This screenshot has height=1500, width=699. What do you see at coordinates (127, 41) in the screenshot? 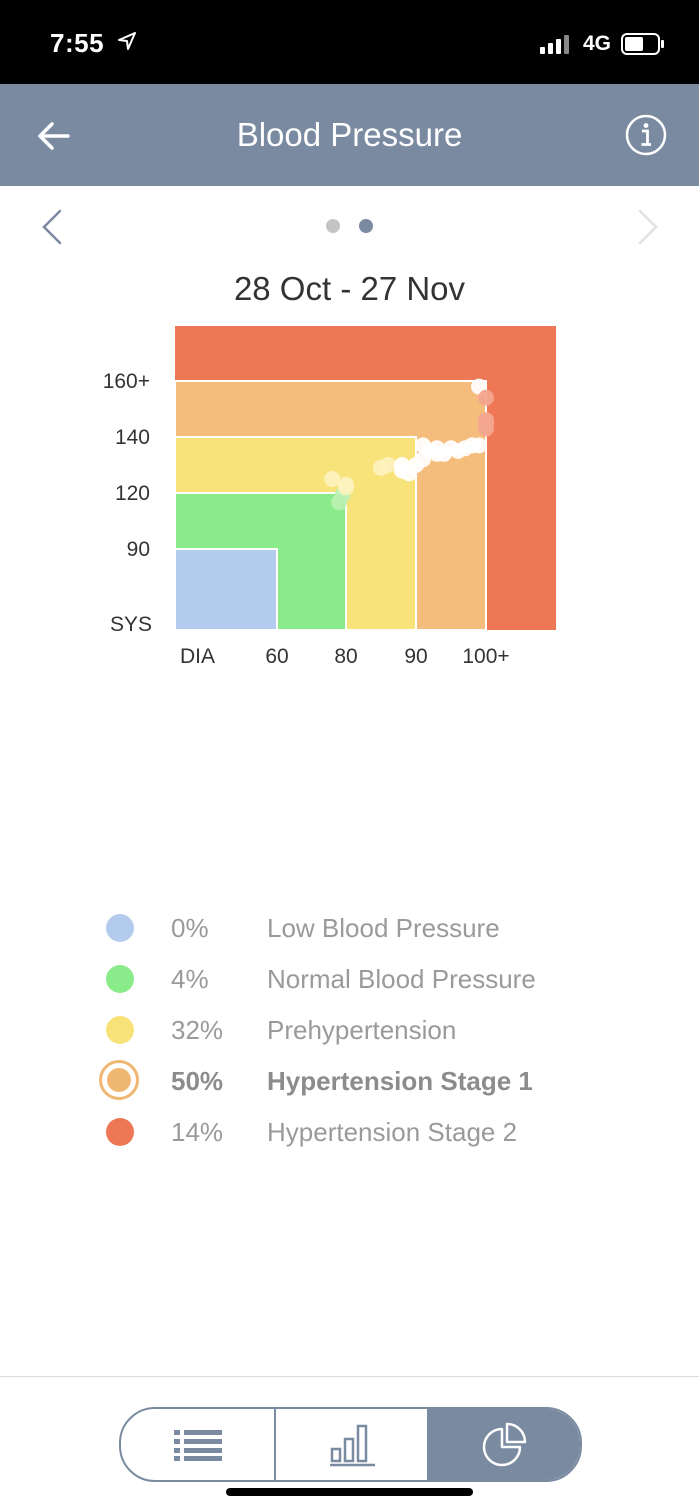
I see `location-arrow-icon` at bounding box center [127, 41].